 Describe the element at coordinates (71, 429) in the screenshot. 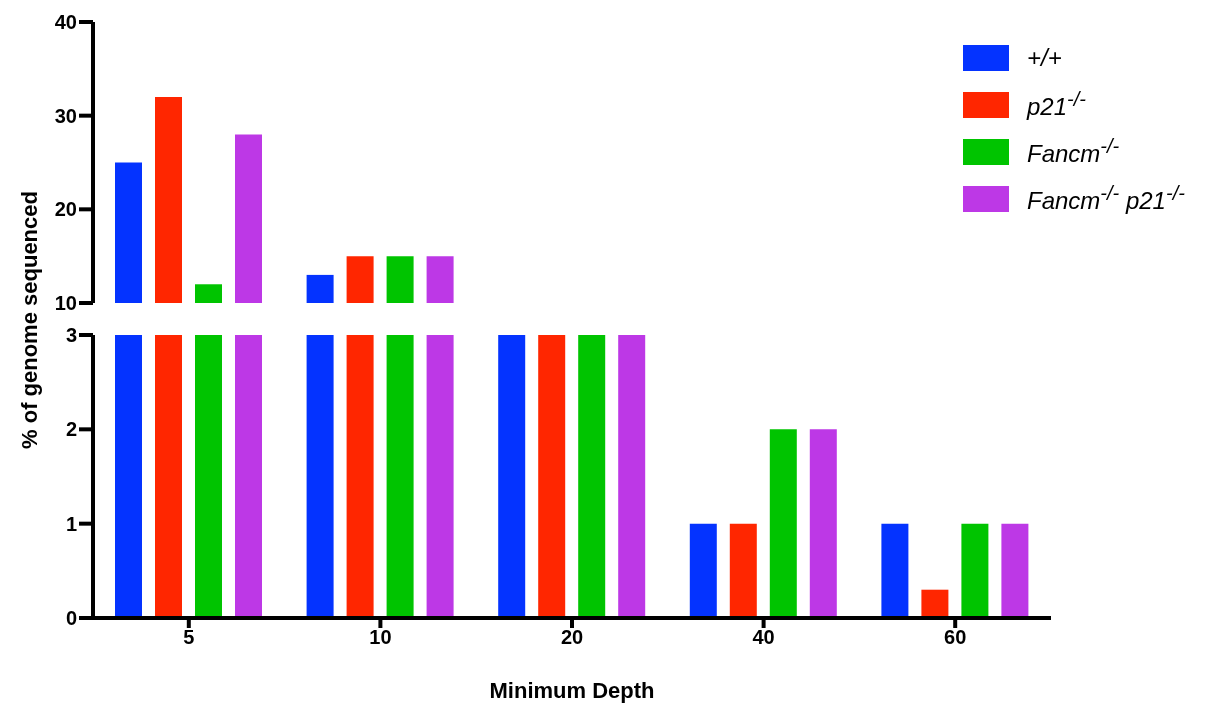

I see `y-tick-label: 2` at that location.